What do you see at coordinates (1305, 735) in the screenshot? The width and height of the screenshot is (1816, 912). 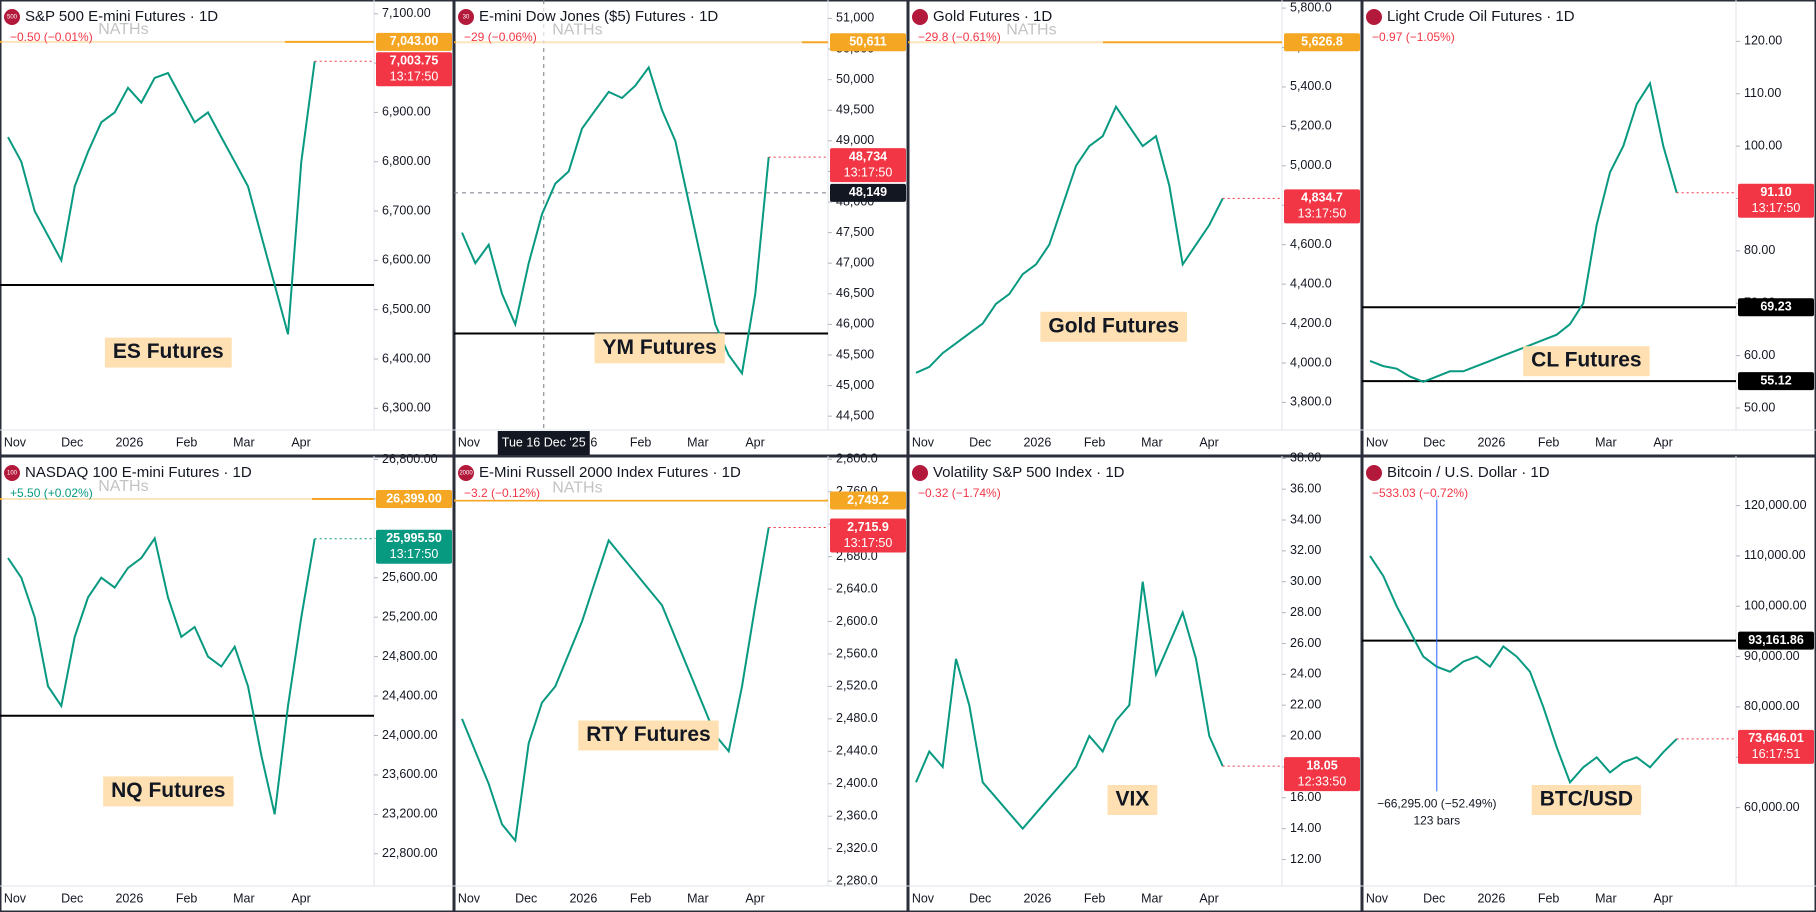 I see `y-tick-label: 20.00` at bounding box center [1305, 735].